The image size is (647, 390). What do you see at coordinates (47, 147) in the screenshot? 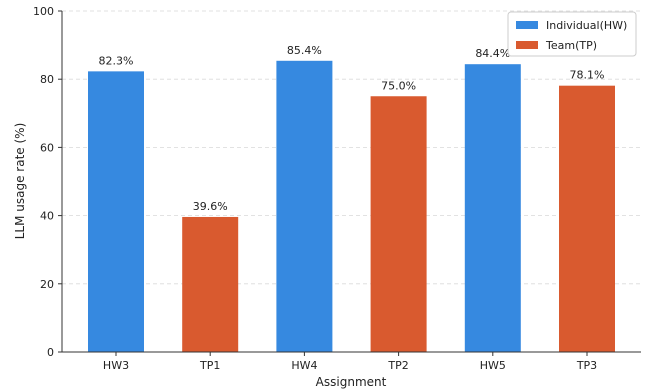
I see `y-tick-label: 60` at bounding box center [47, 147].